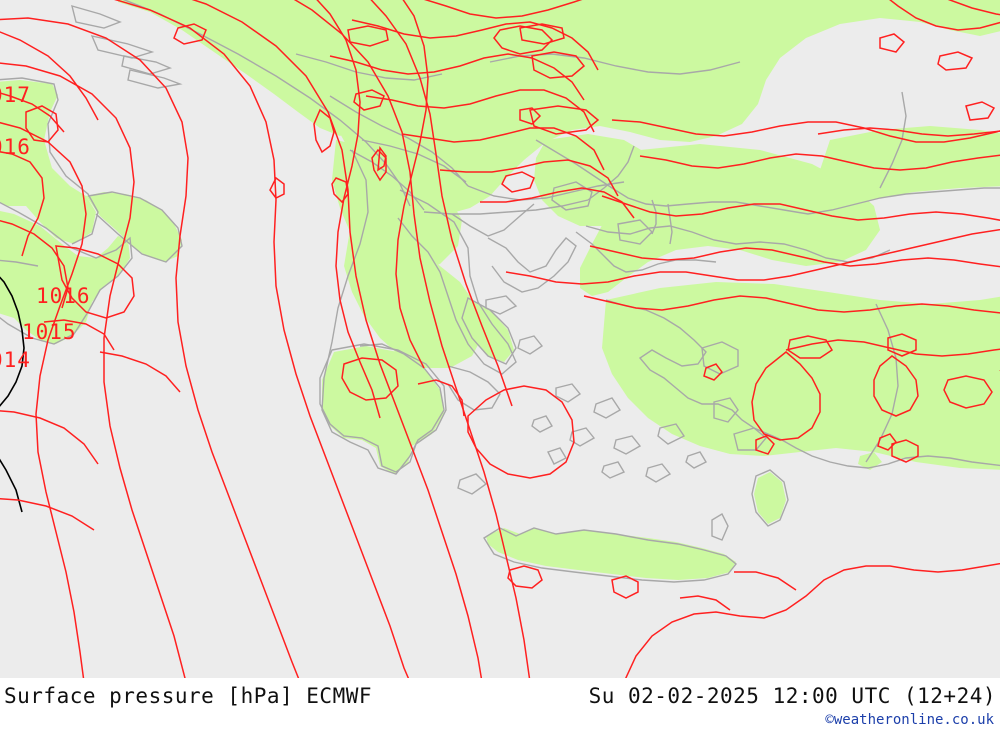 This screenshot has height=733, width=1000. What do you see at coordinates (15, 147) in the screenshot?
I see `isobar-label-1016-upper: 016` at bounding box center [15, 147].